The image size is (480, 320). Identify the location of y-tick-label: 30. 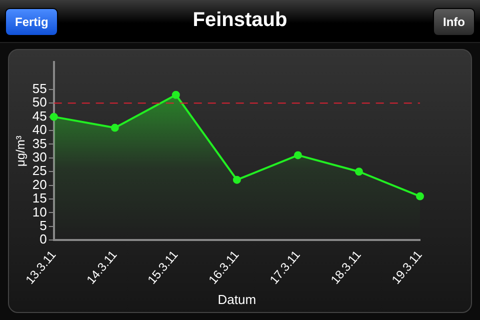
(39, 157).